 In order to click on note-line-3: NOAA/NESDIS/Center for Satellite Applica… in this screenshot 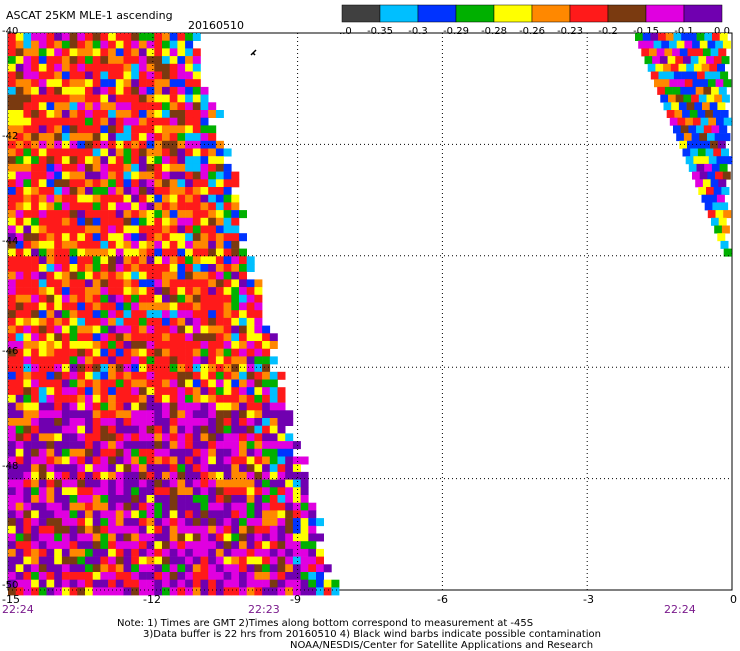, I will do `click(442, 645)`.